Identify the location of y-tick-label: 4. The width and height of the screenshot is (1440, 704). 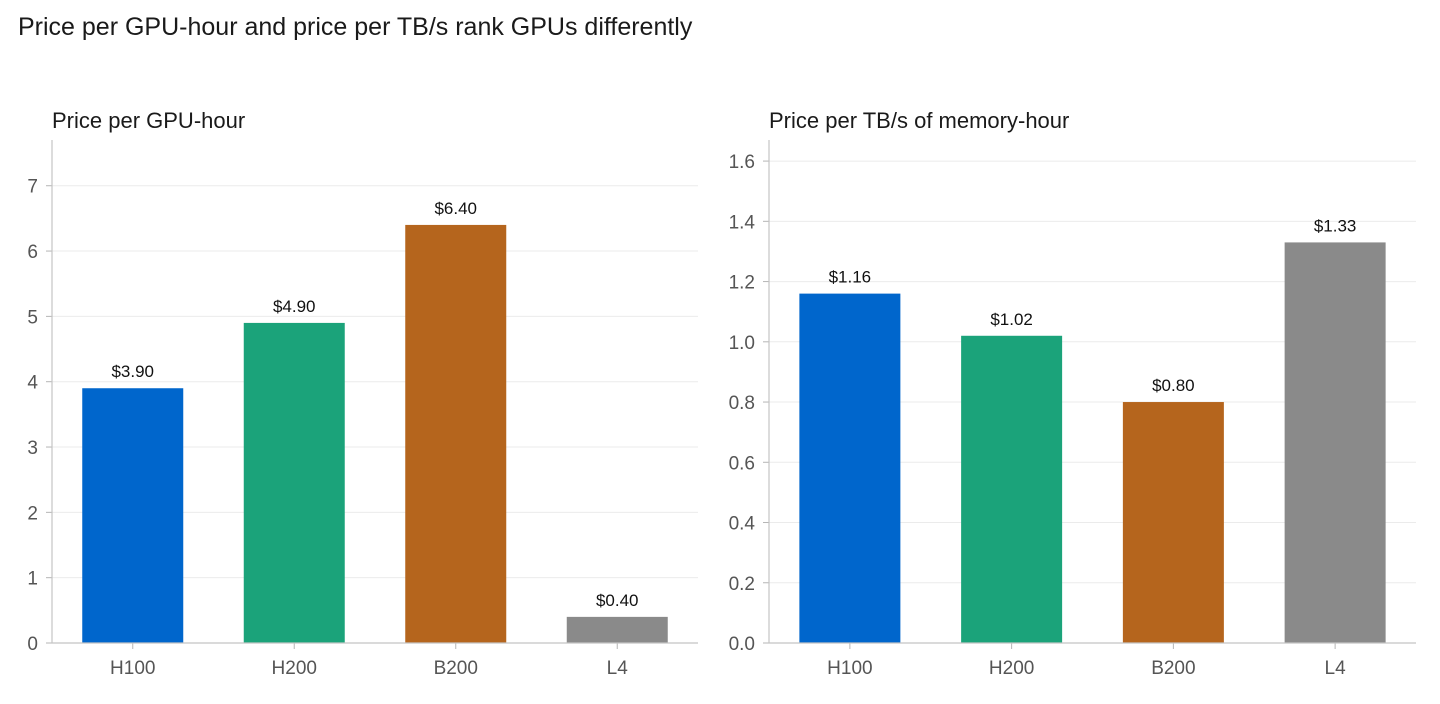
(32, 383).